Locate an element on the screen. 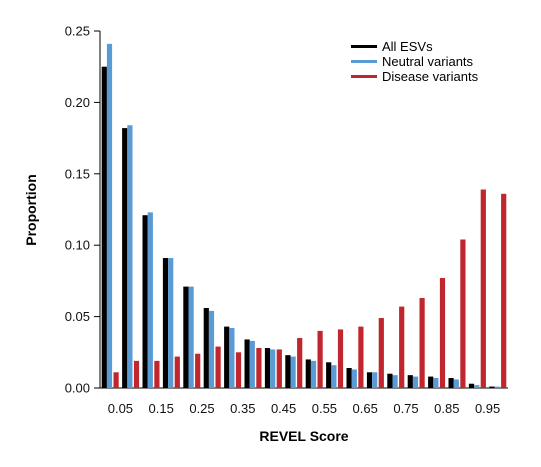 This screenshot has width=541, height=467. legend-label-all-esvs: All ESVs is located at coordinates (407, 46).